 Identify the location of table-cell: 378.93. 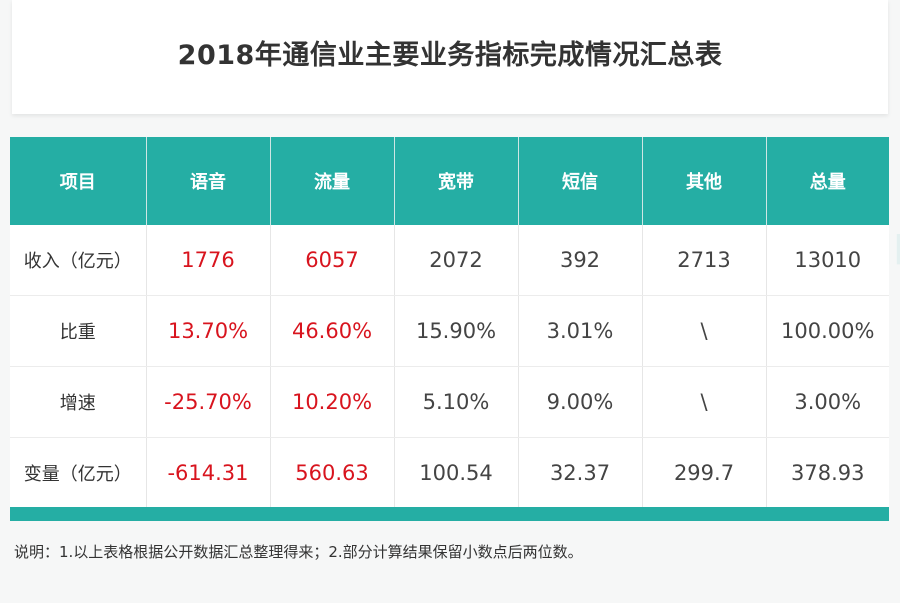
(827, 473).